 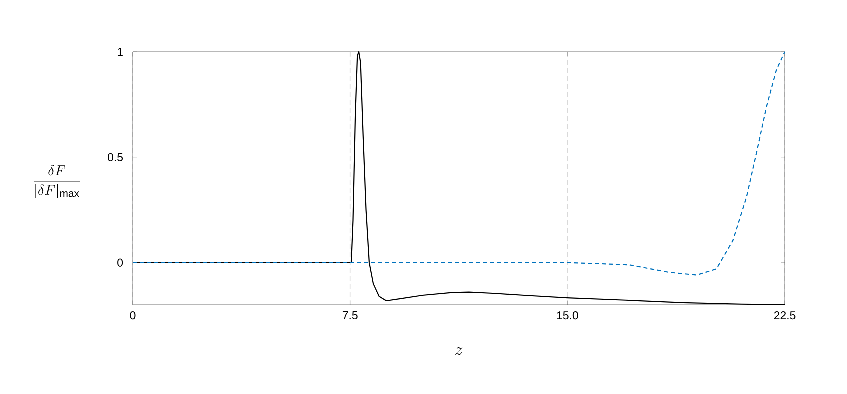 What do you see at coordinates (567, 316) in the screenshot?
I see `x-tick-label: 15.0` at bounding box center [567, 316].